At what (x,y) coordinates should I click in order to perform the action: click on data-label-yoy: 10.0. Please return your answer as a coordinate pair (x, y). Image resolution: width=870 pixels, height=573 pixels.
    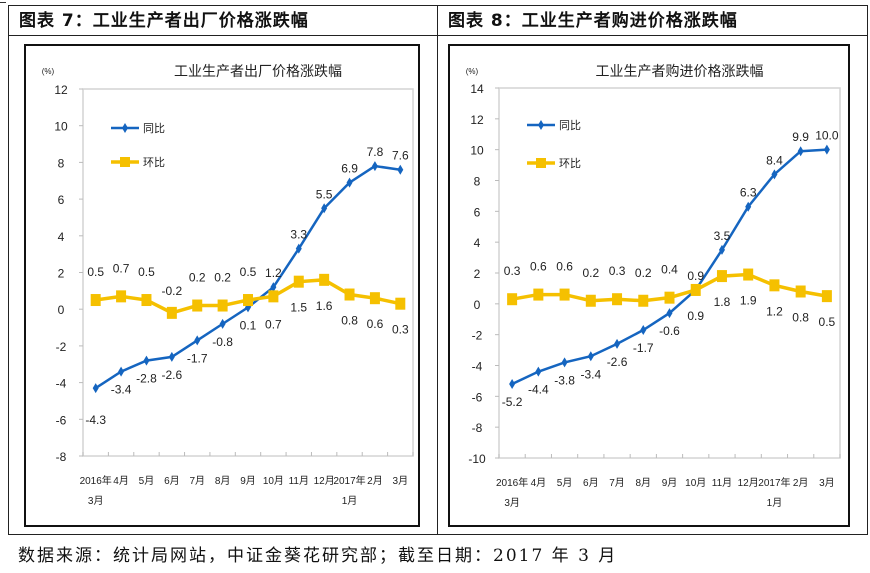
    Looking at the image, I should click on (827, 136).